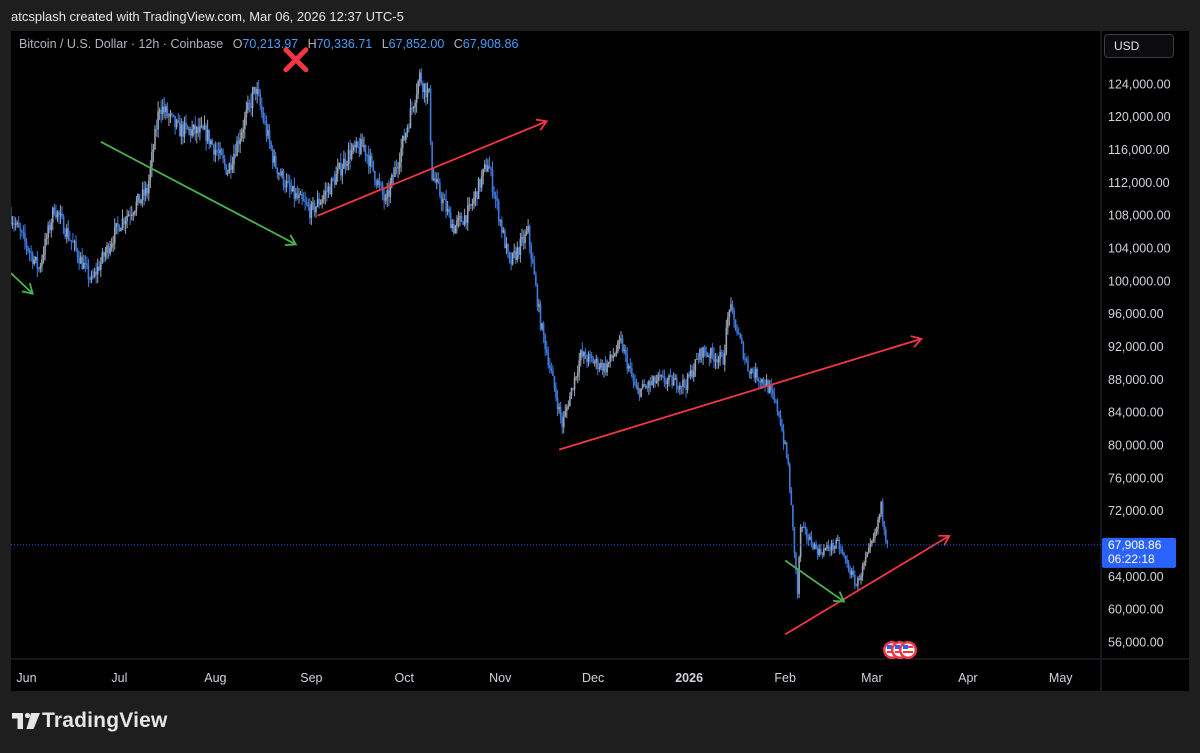 Image resolution: width=1200 pixels, height=753 pixels. Describe the element at coordinates (689, 678) in the screenshot. I see `time-tick-label: 2026` at that location.